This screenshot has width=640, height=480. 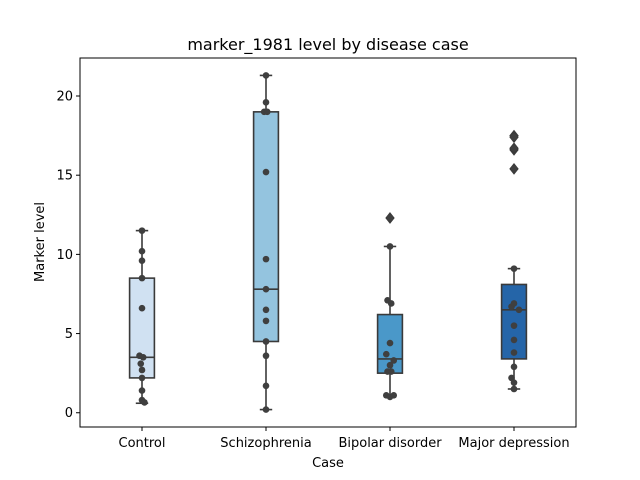 What do you see at coordinates (69, 413) in the screenshot?
I see `y-tick-label: 0` at bounding box center [69, 413].